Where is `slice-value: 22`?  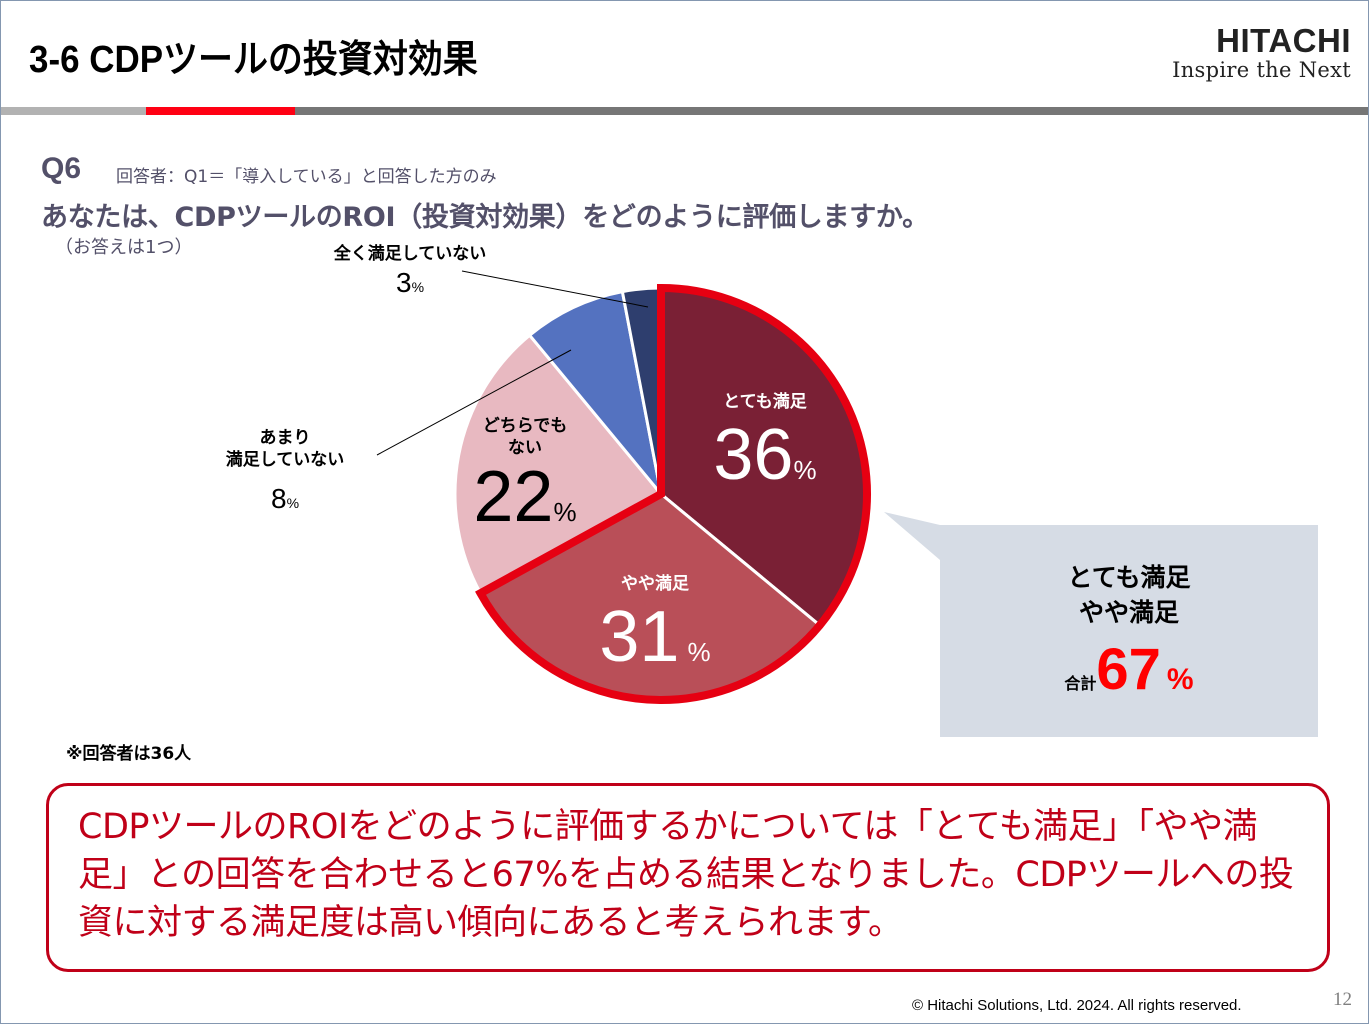 slice-value: 22 is located at coordinates (513, 497).